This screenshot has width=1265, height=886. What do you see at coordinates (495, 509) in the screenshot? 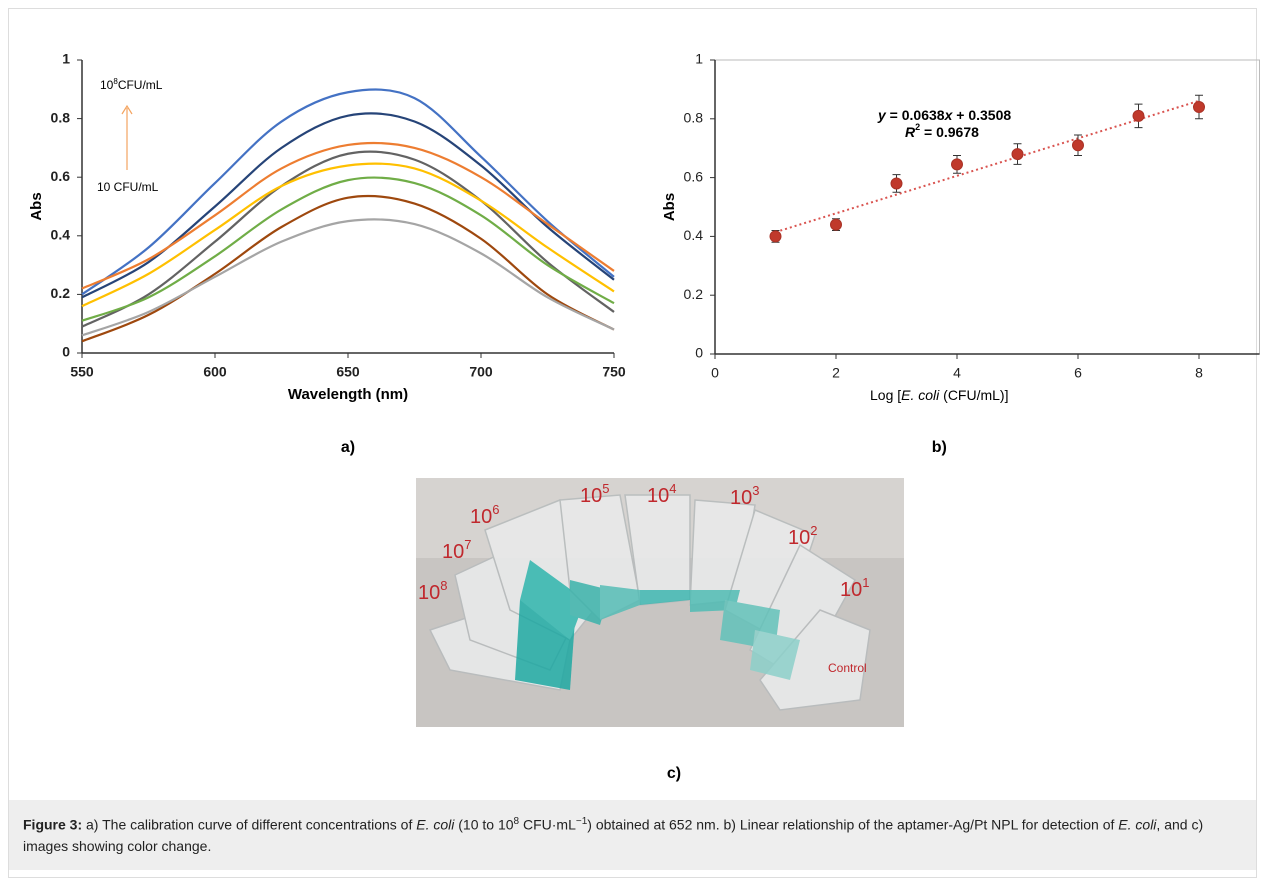
I see `concentration-label-part: 6` at bounding box center [495, 509].